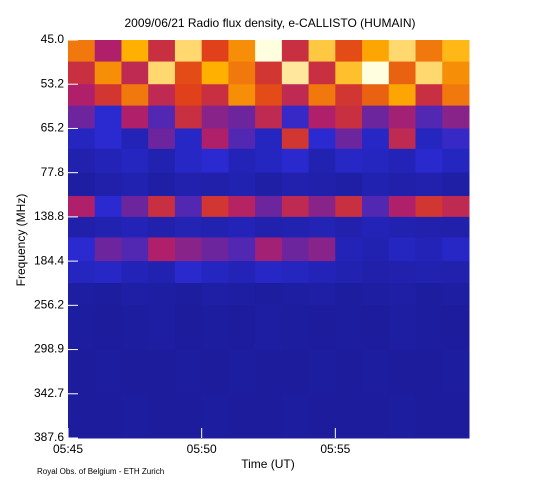  I want to click on y-tick-label: 53.2, so click(53, 83).